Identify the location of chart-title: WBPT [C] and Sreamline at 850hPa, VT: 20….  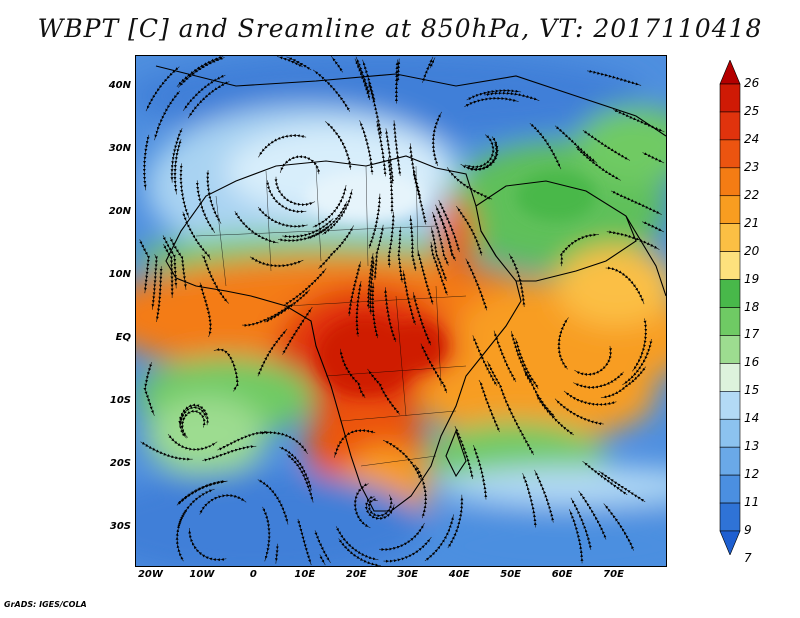
(400, 28).